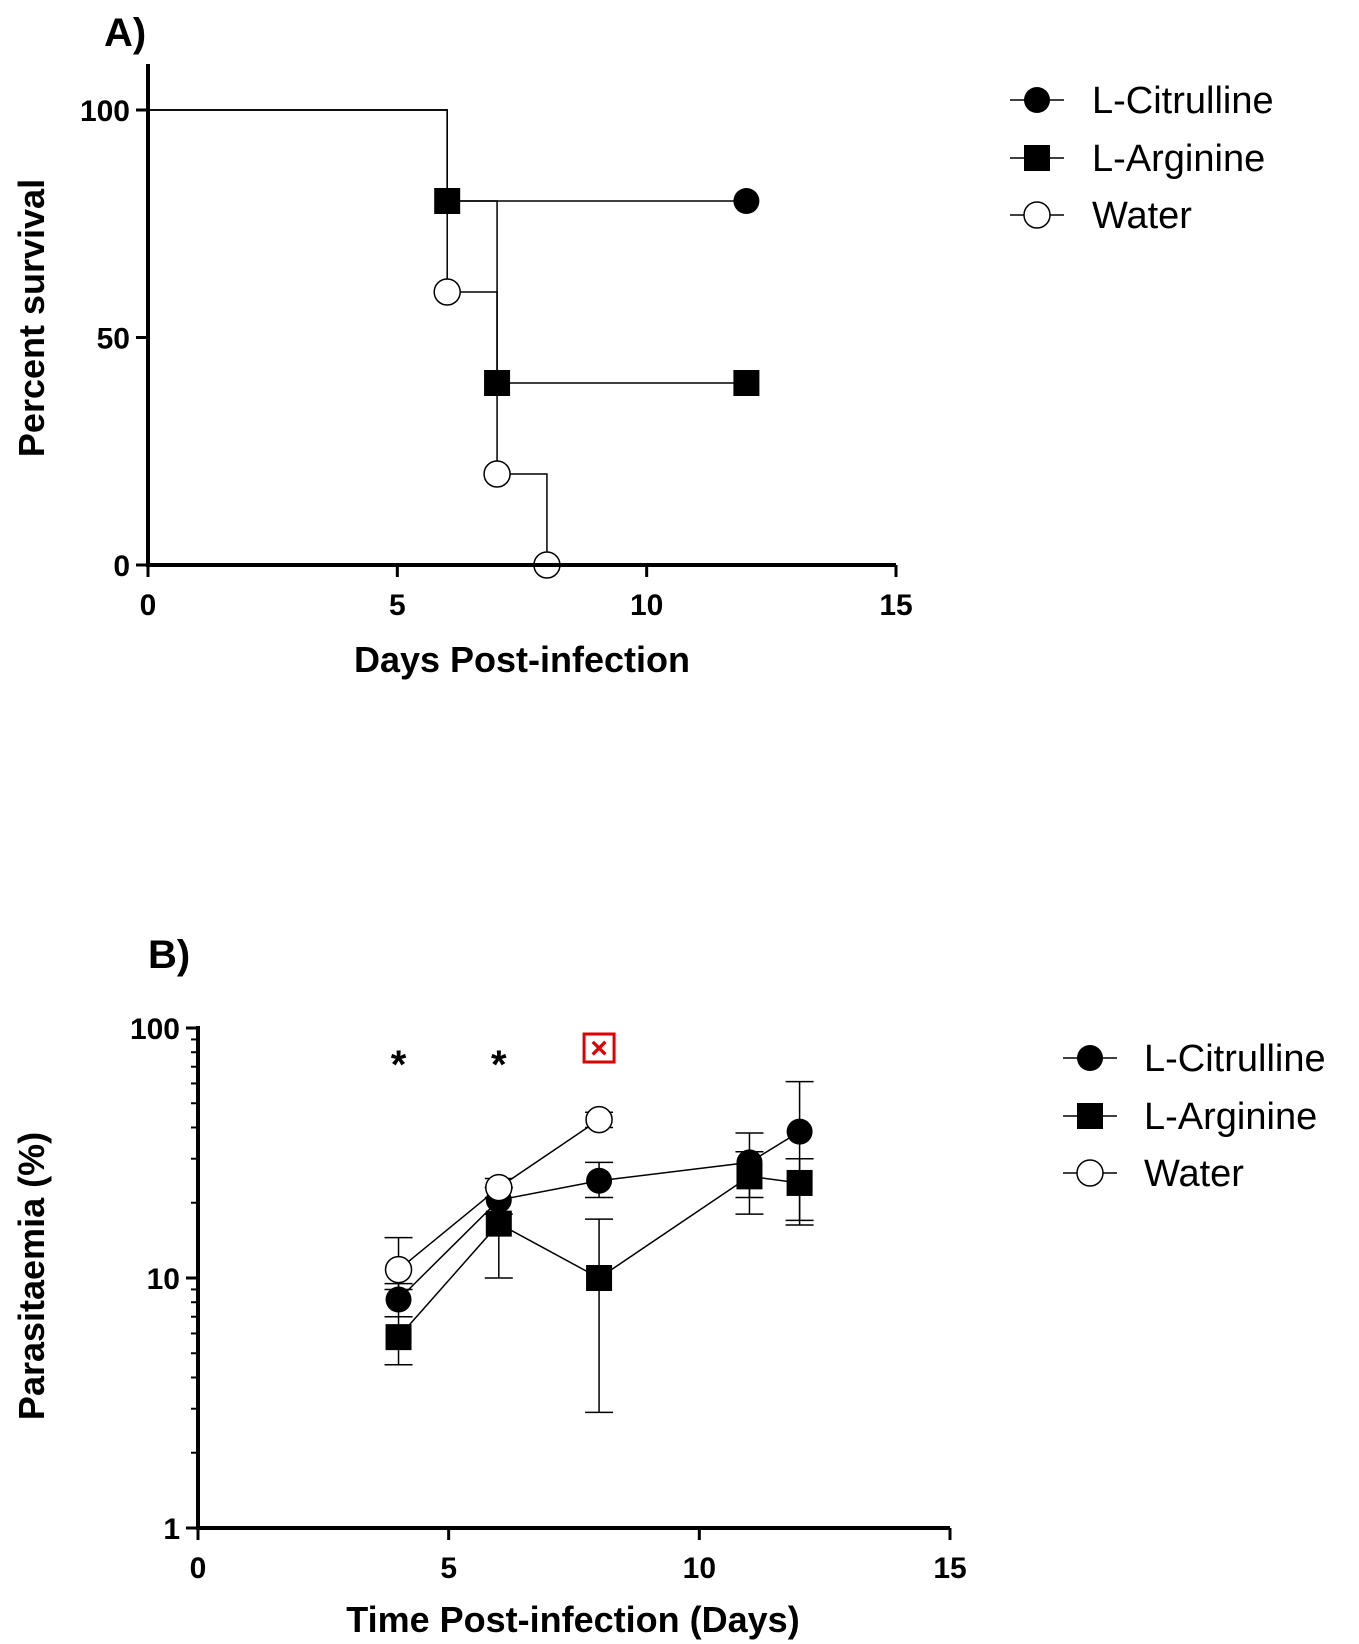 The height and width of the screenshot is (1644, 1359). I want to click on legend-b-citrulline-label: L-Citrulline, so click(1235, 1059).